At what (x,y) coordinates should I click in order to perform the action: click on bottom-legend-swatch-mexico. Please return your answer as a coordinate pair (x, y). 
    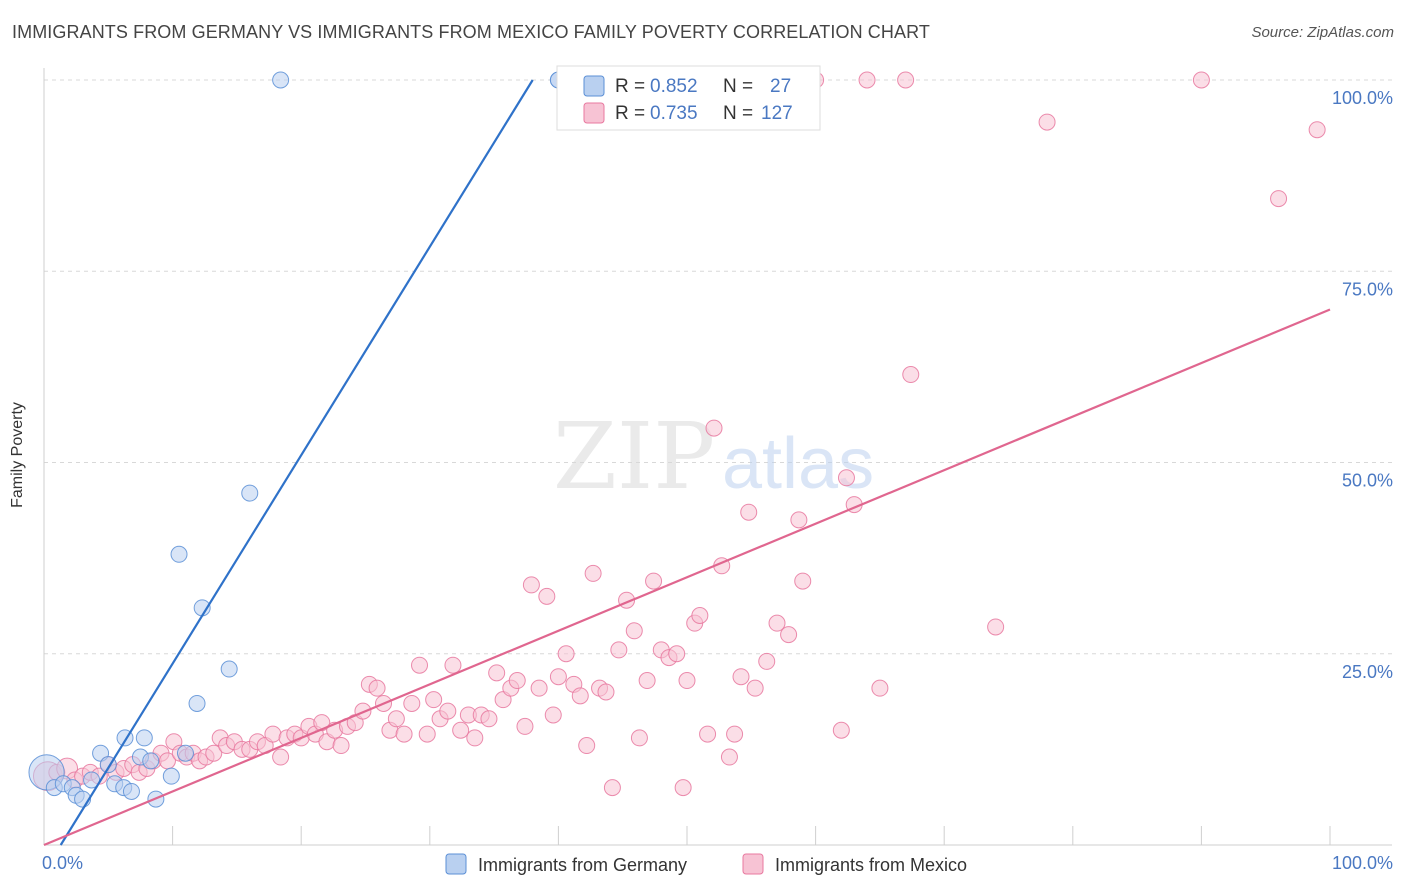
    Looking at the image, I should click on (753, 864).